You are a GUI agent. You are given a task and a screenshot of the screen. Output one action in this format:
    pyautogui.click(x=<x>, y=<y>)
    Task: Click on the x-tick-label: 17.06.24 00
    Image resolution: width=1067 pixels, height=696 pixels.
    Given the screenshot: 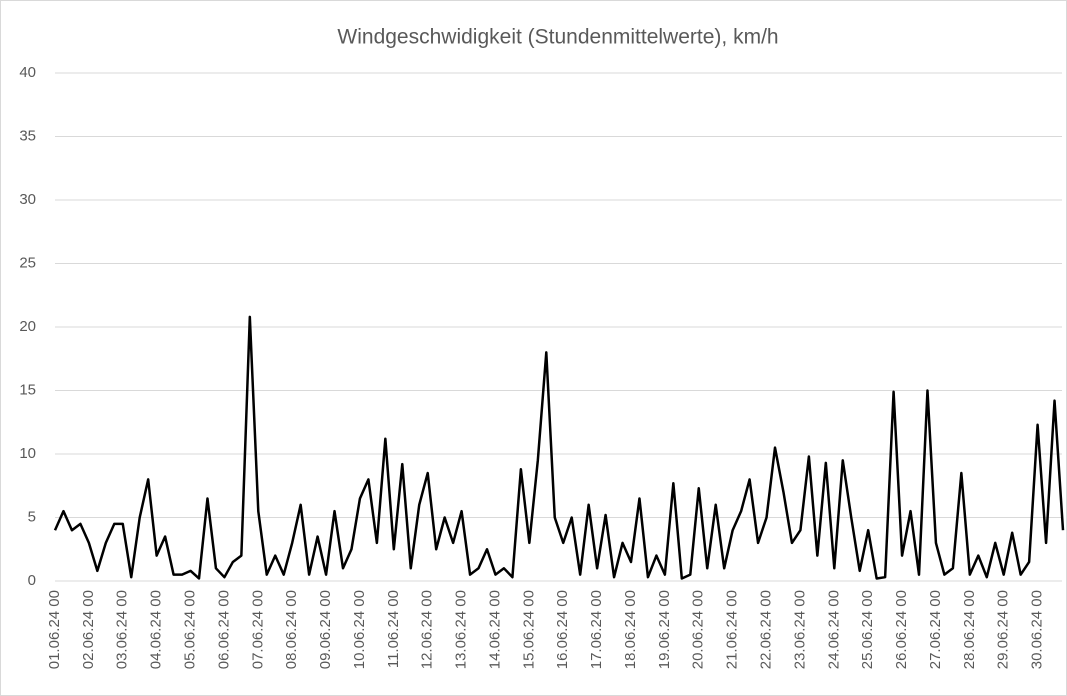 What is the action you would take?
    pyautogui.click(x=596, y=629)
    